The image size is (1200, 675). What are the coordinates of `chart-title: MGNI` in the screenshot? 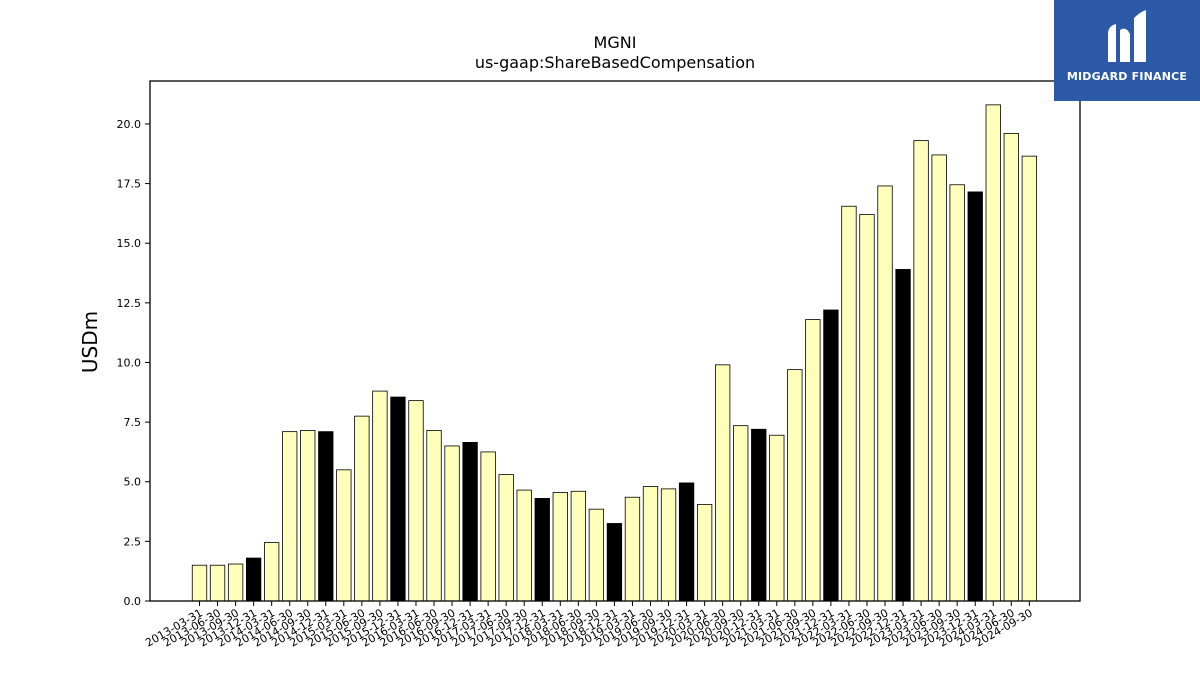 It's located at (615, 42).